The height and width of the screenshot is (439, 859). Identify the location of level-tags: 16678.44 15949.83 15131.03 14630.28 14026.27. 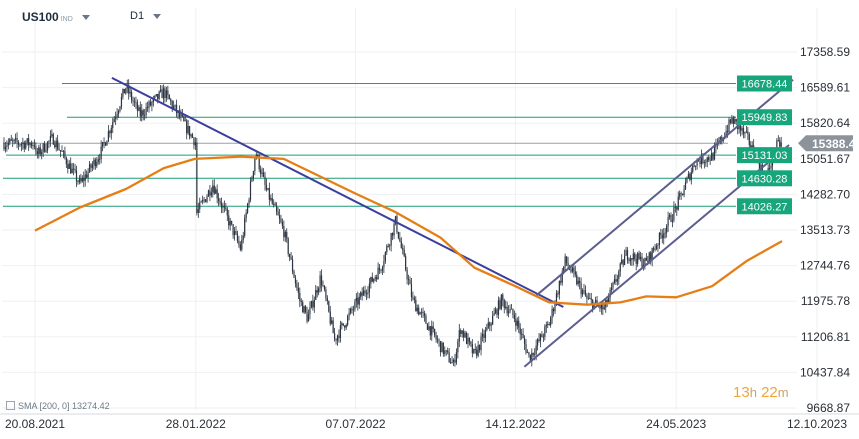
(764, 145).